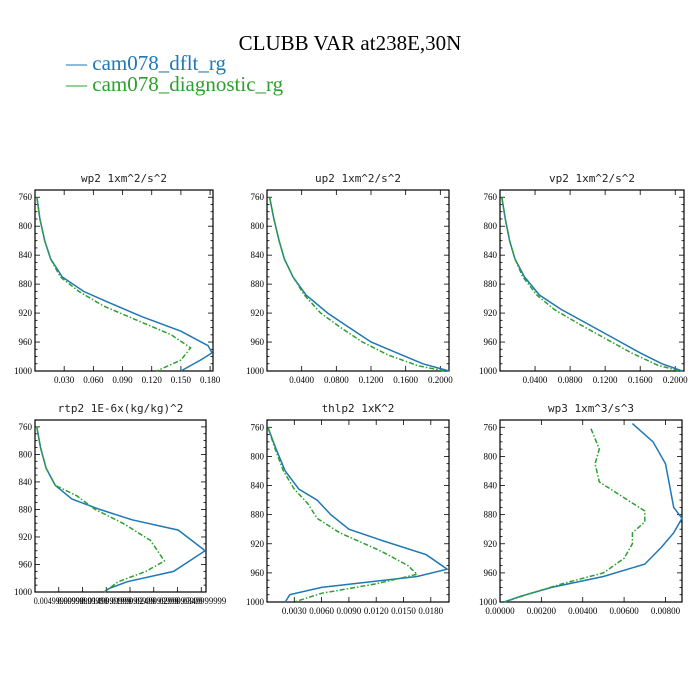  Describe the element at coordinates (121, 408) in the screenshot. I see `panel-title: rtp2 1E-6x(kg/kg)^2` at that location.